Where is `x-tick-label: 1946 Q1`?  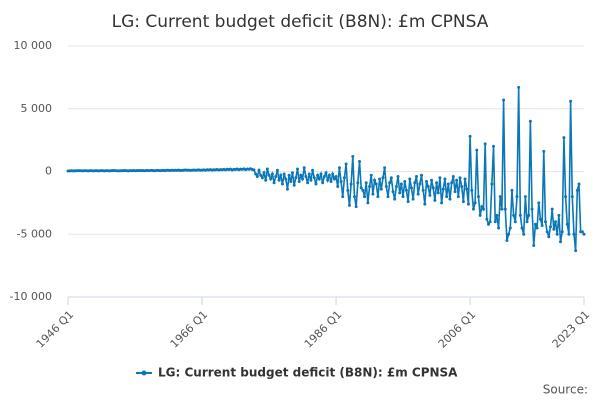
x-tick-label: 1946 Q1 is located at coordinates (55, 329).